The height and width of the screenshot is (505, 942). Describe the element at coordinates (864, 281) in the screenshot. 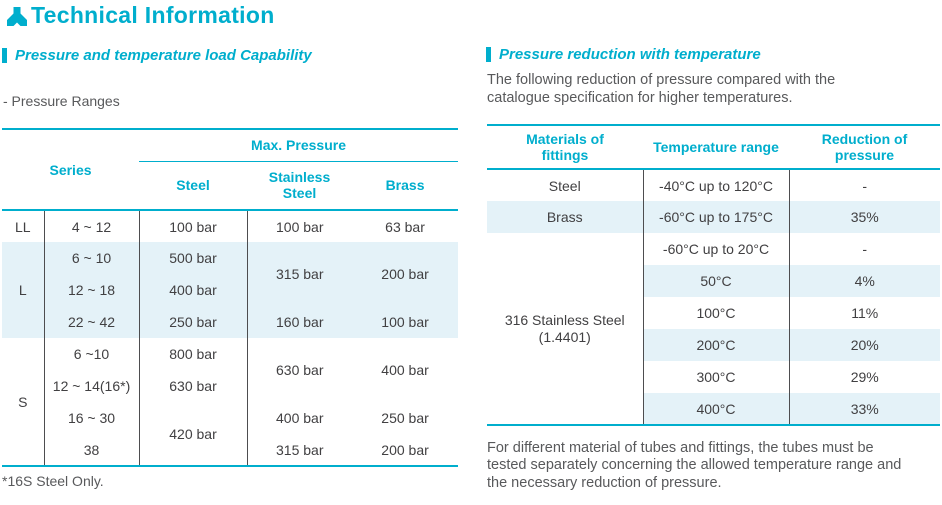

I see `cell-reduction: 4%` at that location.